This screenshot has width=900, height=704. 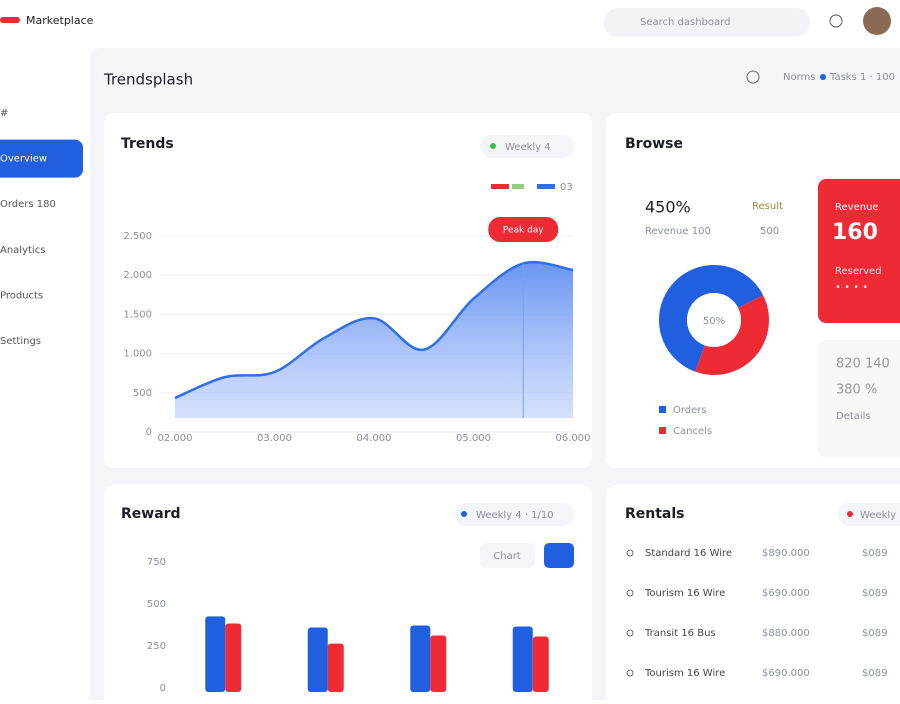 I want to click on row-cell: Standard 16 Wire, so click(x=688, y=553).